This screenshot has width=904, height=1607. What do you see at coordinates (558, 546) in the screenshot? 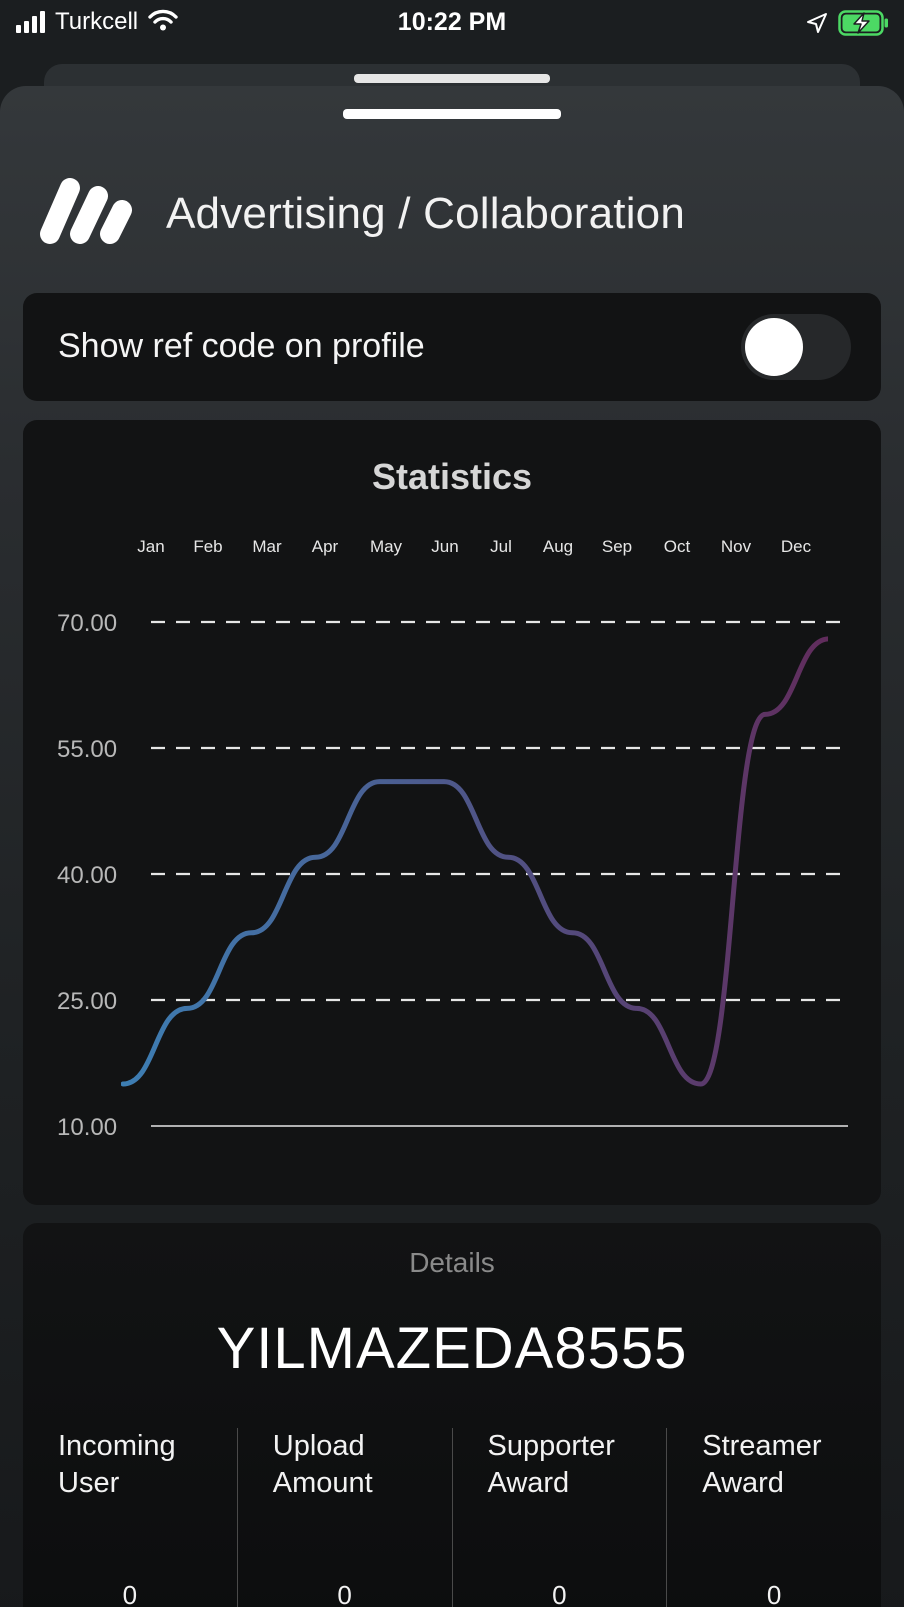
I see `month-tick-label: Aug` at bounding box center [558, 546].